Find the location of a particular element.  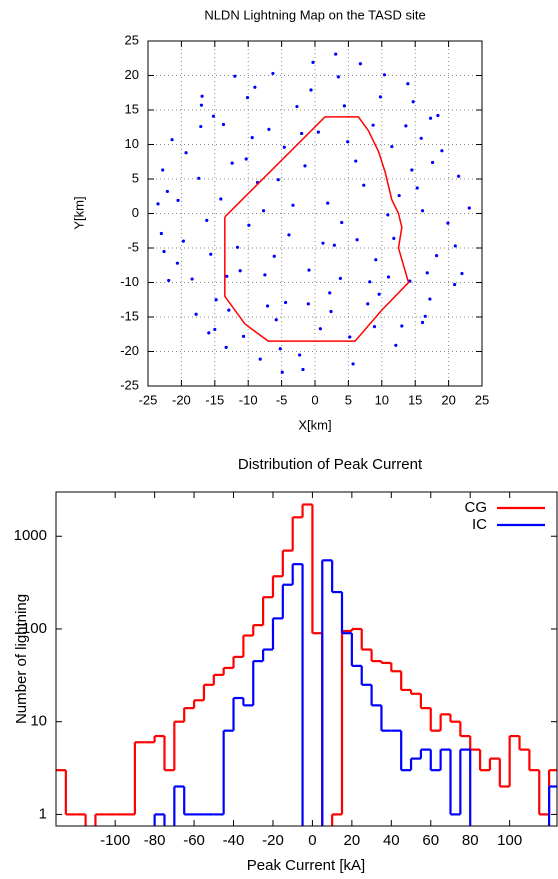

y-tick-label: 0 is located at coordinates (135, 212).